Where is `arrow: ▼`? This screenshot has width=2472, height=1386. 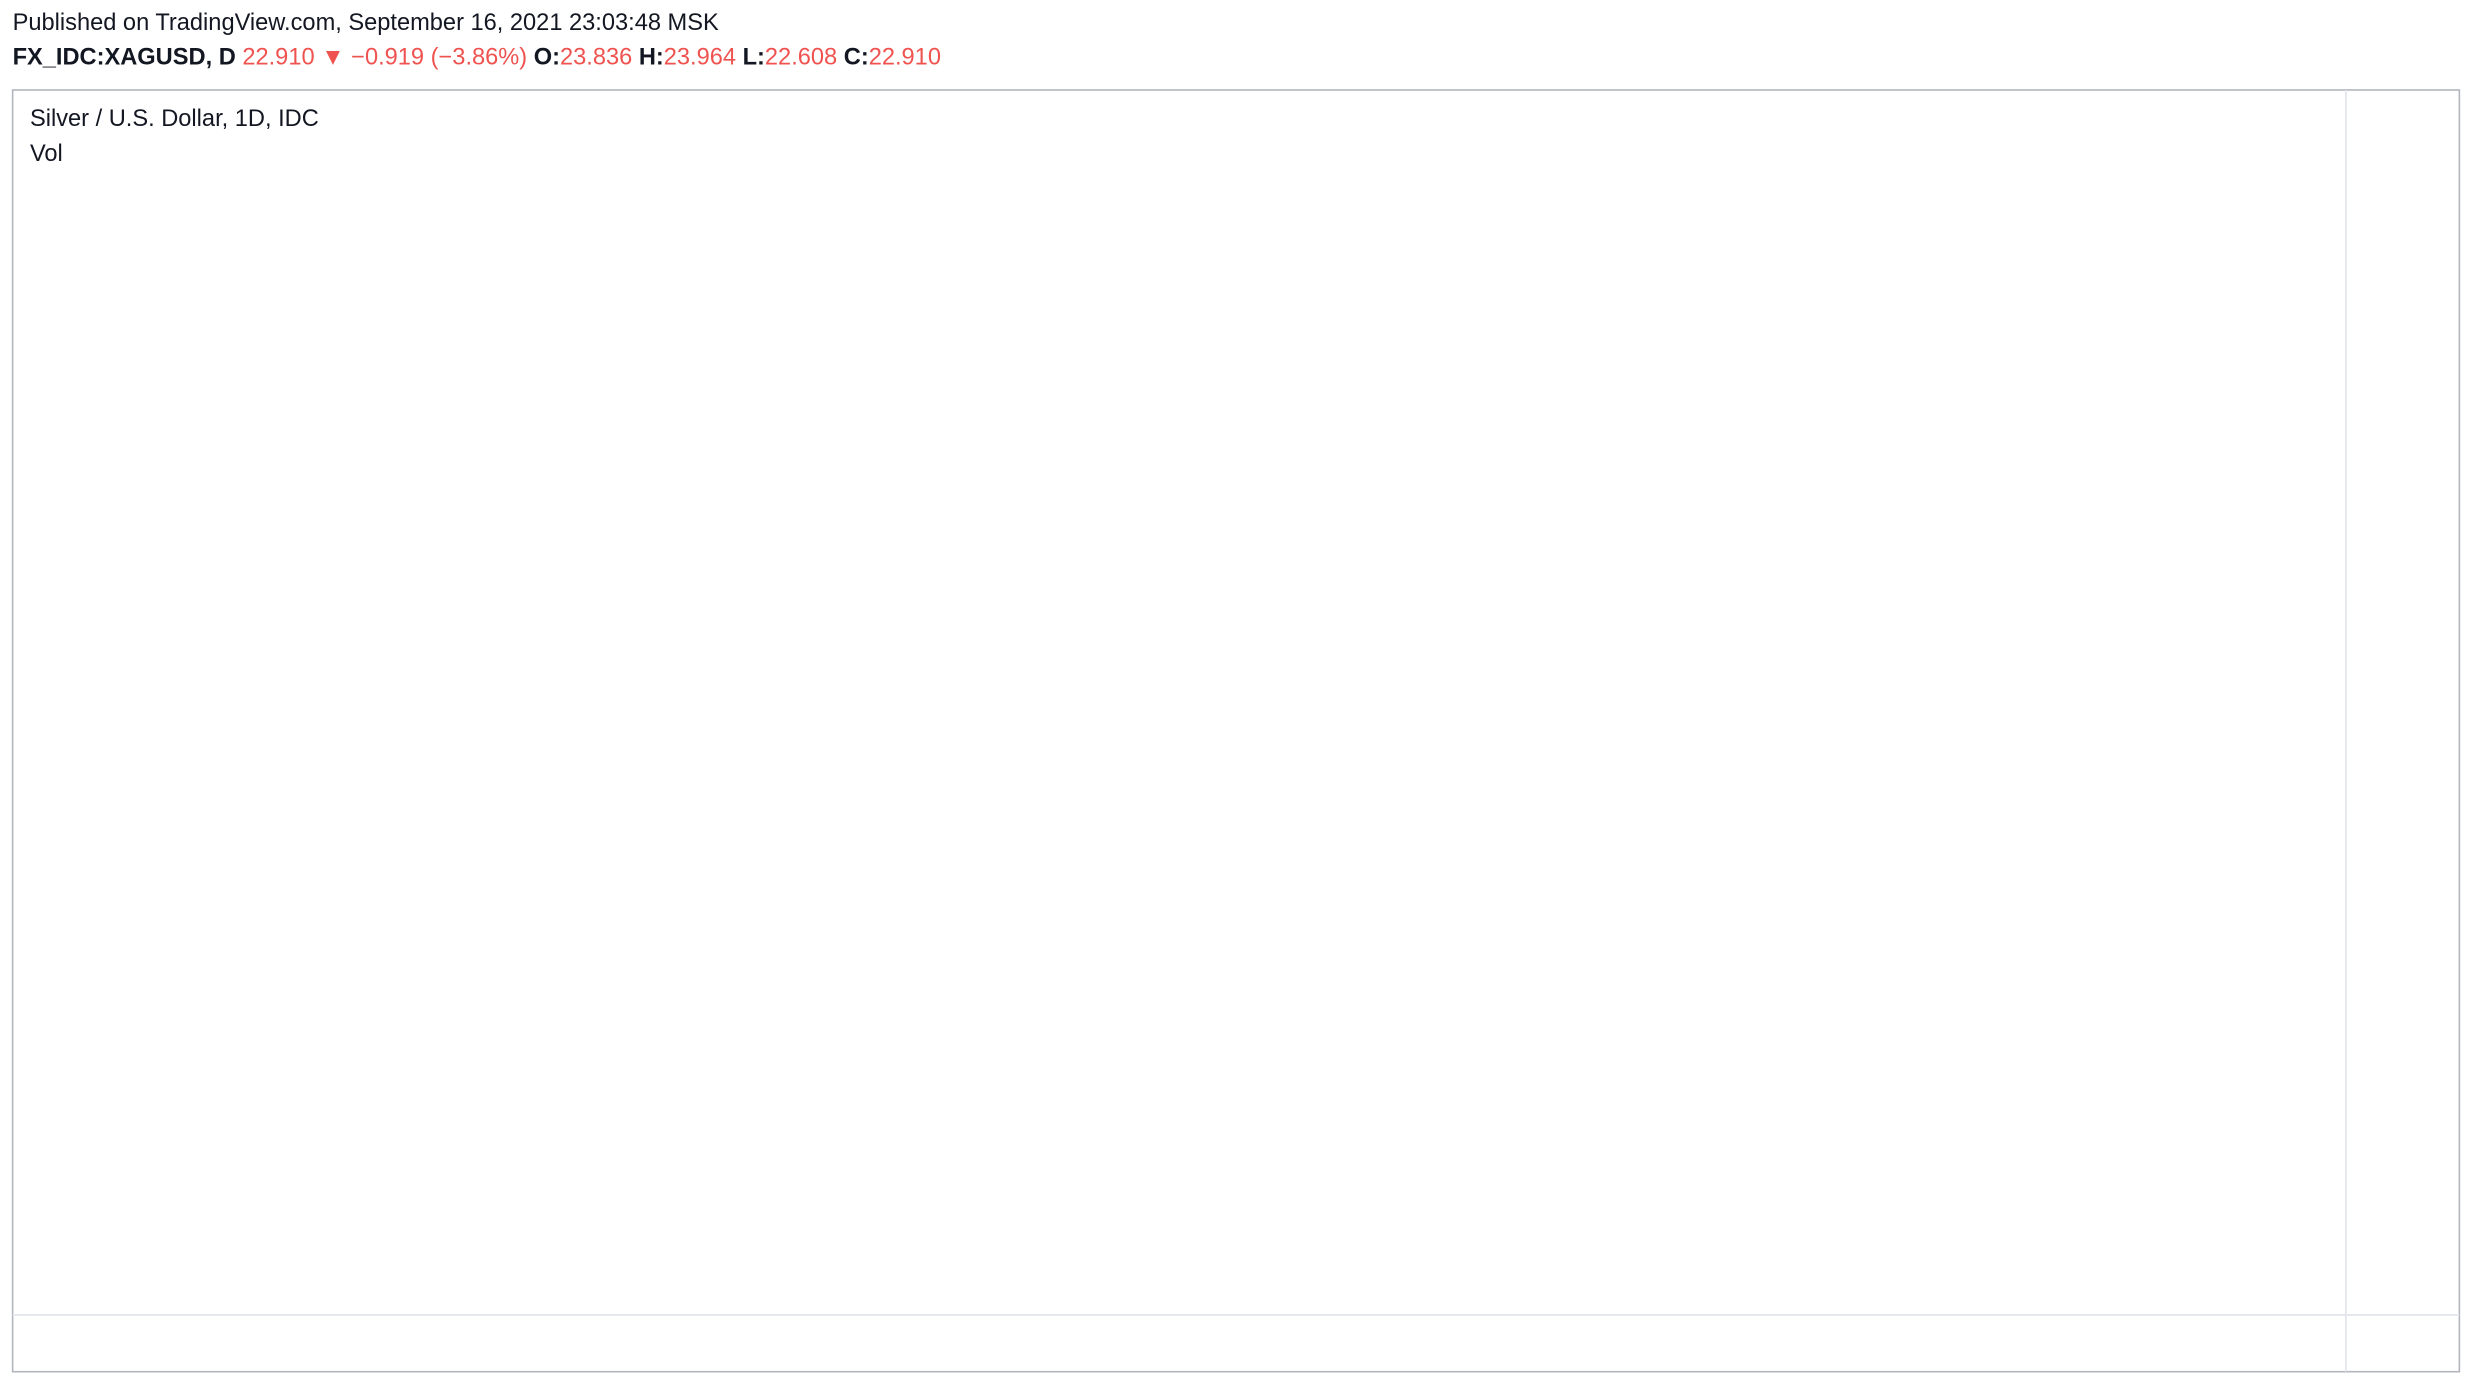
arrow: ▼ is located at coordinates (332, 58).